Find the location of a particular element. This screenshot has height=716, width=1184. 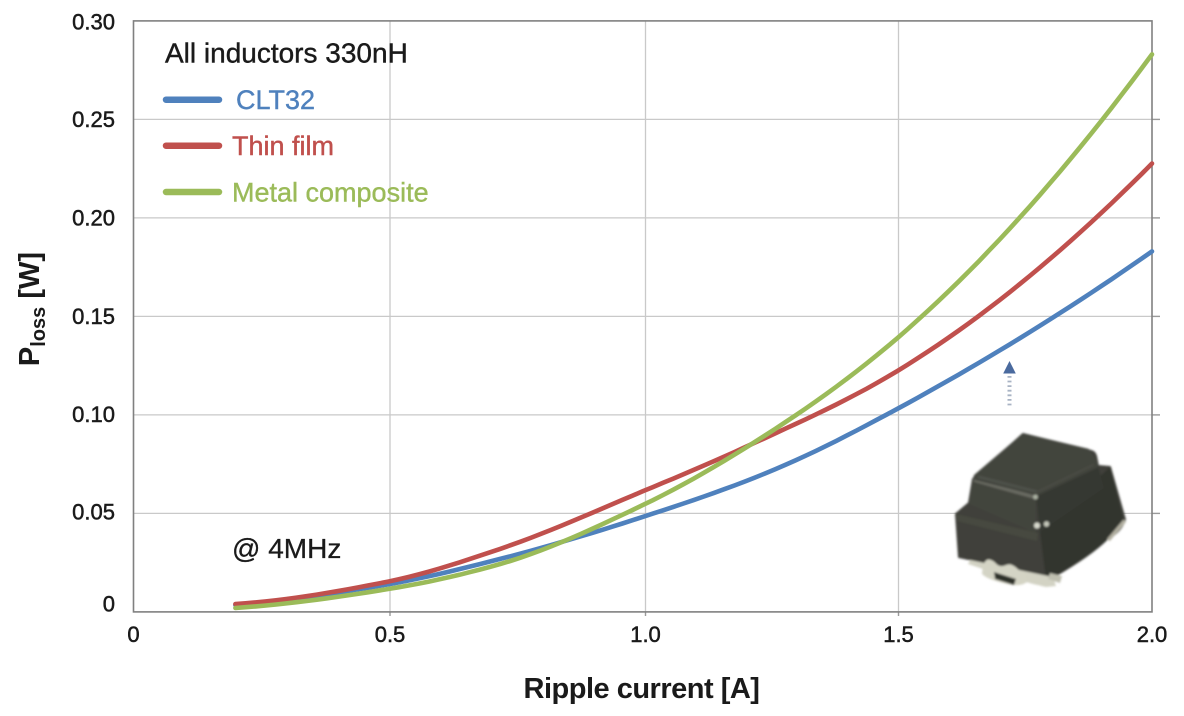

svg-text: 0.05 is located at coordinates (93, 512).